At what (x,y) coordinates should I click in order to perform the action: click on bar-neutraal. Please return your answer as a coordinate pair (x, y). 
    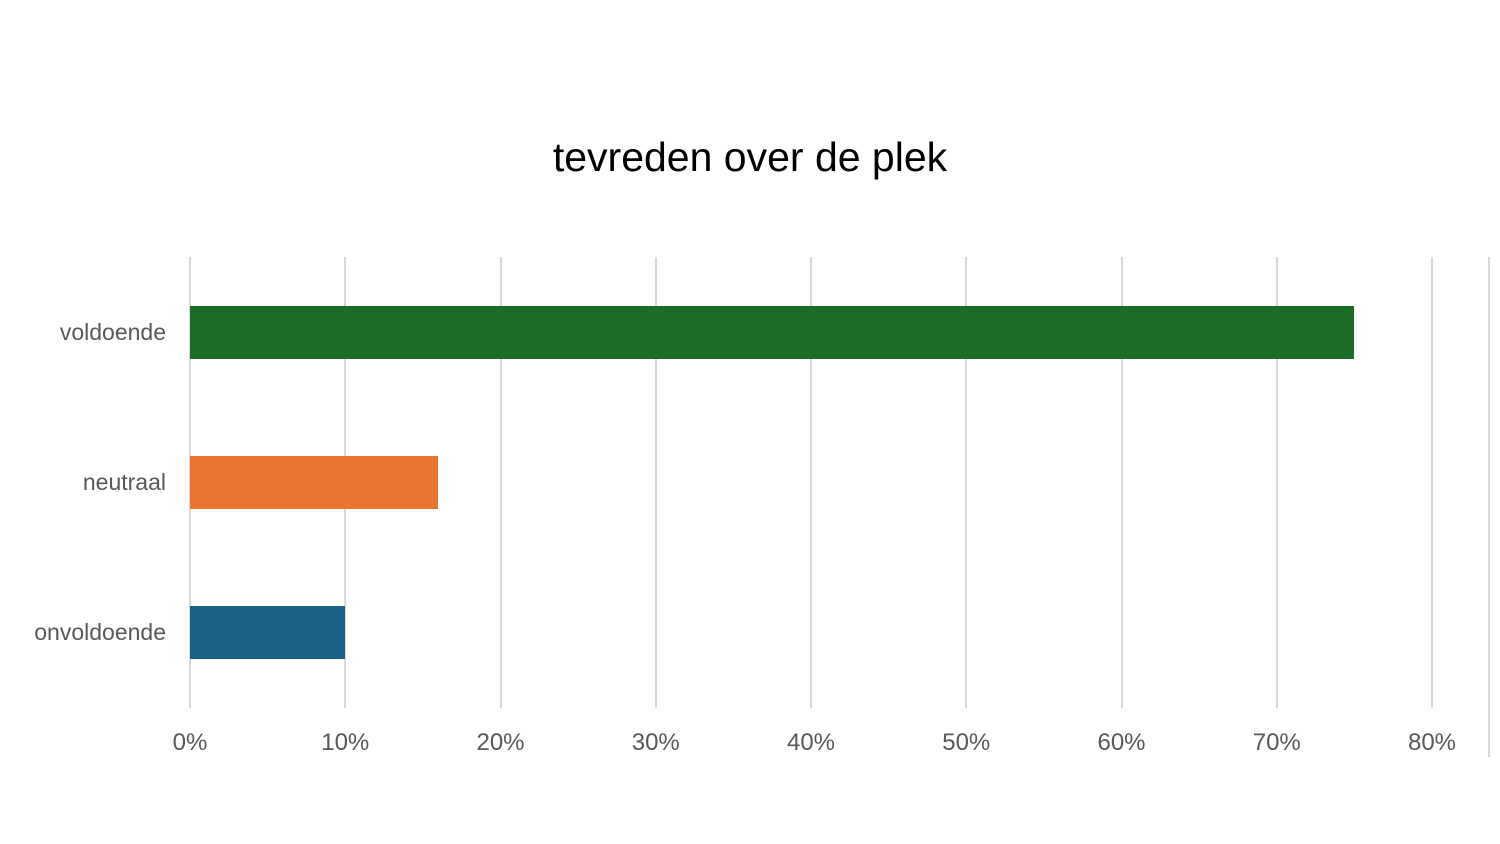
    Looking at the image, I should click on (314, 482).